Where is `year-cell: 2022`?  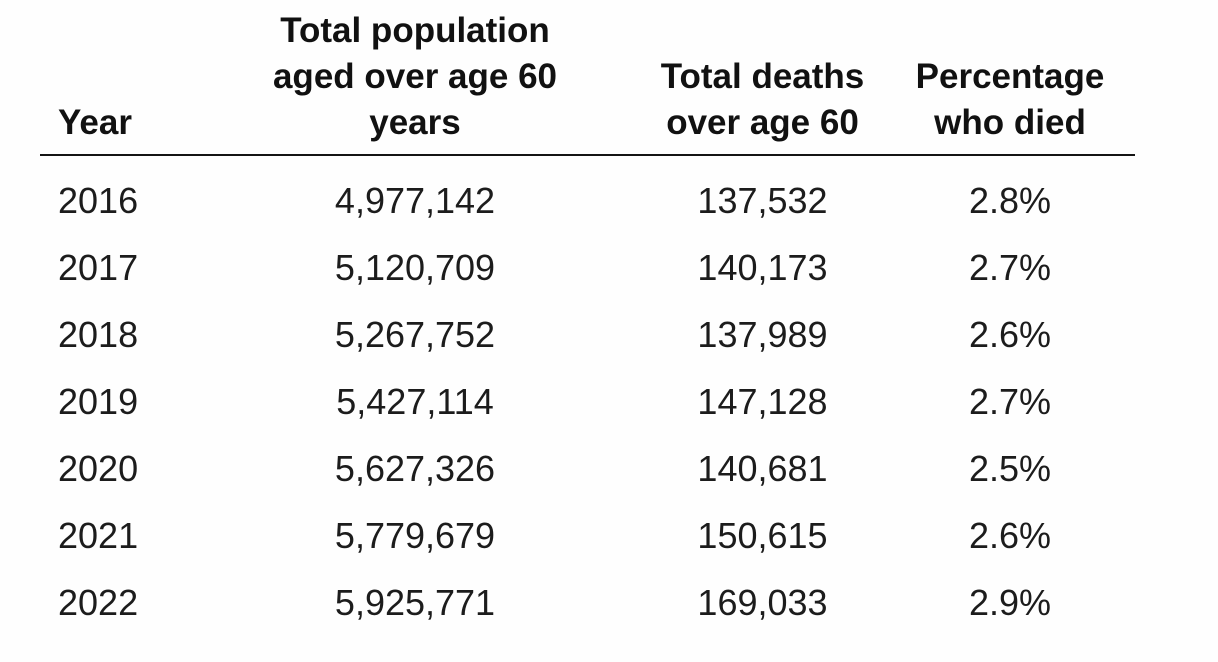
year-cell: 2022 is located at coordinates (98, 603).